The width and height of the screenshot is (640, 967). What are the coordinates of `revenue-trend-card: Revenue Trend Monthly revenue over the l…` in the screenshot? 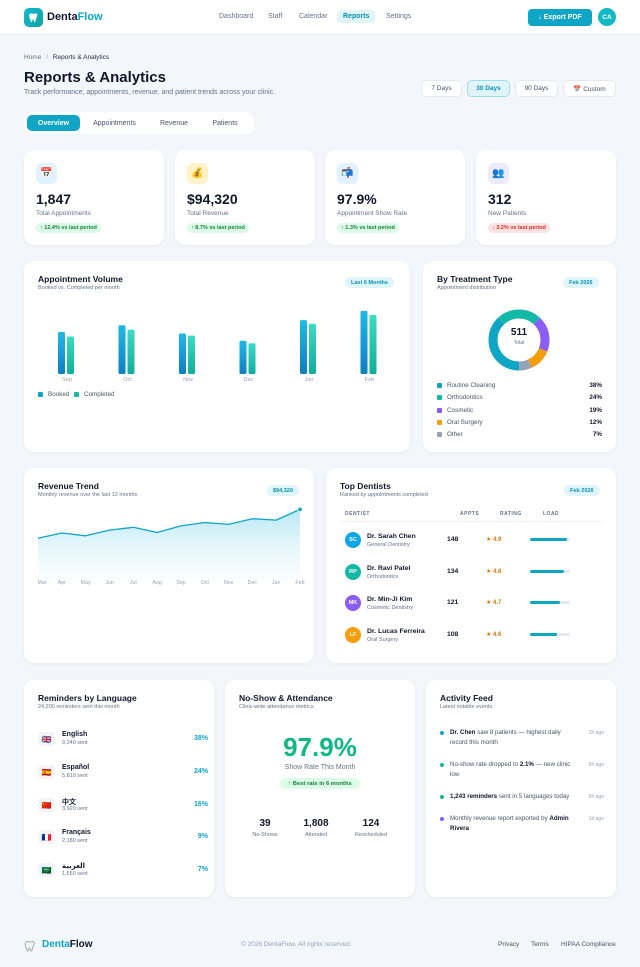 It's located at (169, 565).